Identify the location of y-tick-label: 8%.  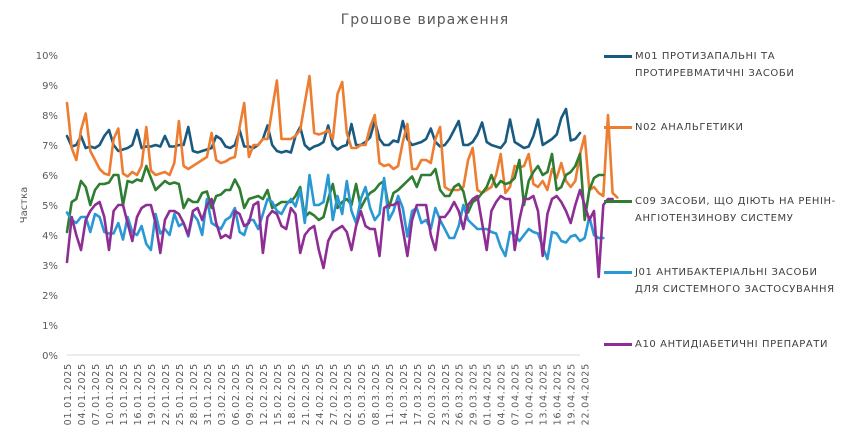
(50, 116).